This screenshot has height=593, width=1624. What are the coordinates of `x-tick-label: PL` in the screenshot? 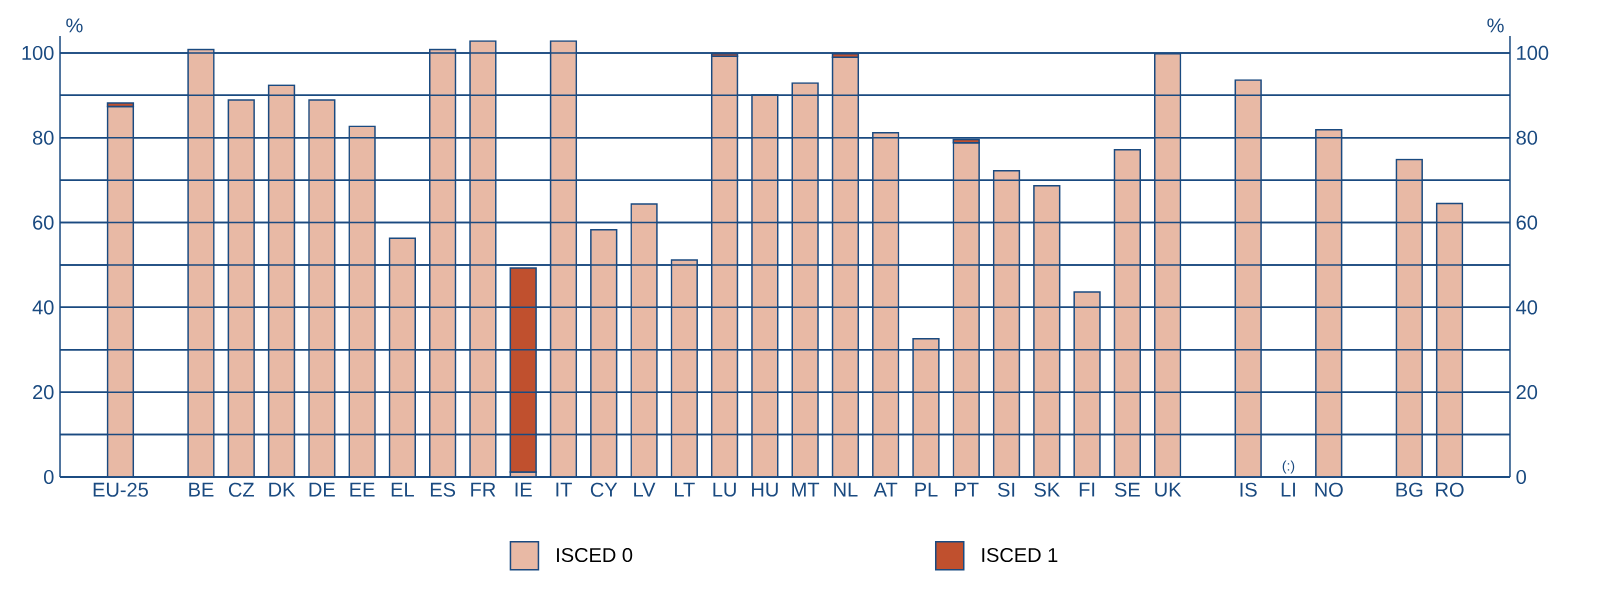 It's located at (926, 489).